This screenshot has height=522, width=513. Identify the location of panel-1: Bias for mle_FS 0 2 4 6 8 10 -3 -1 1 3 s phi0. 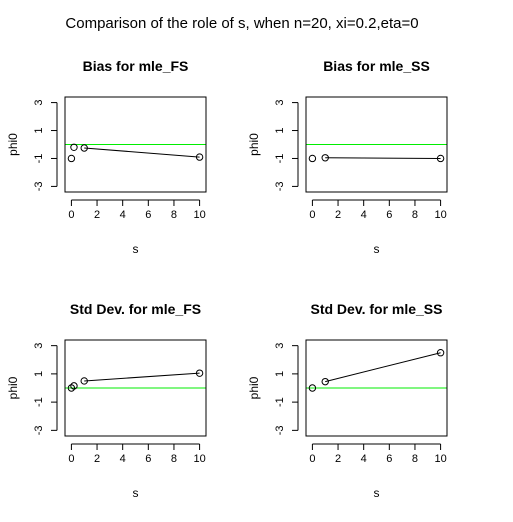
(106, 157).